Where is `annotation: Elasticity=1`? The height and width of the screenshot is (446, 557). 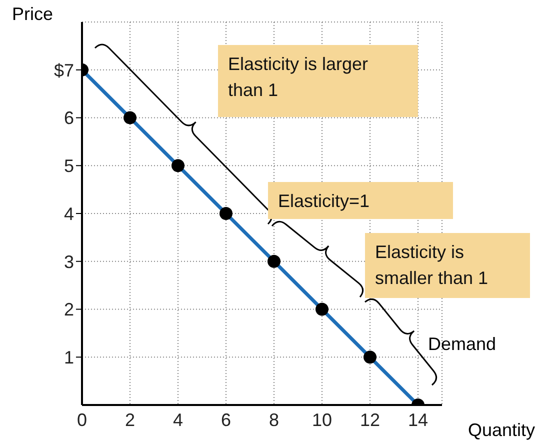
annotation: Elasticity=1 is located at coordinates (324, 201).